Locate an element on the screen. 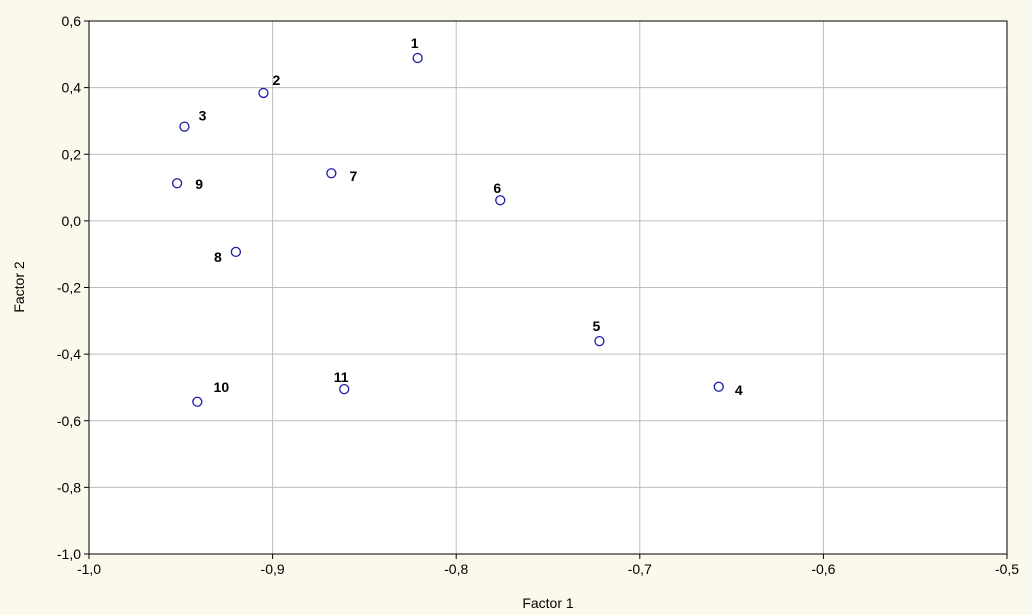 This screenshot has height=615, width=1032. x-tick-label: -0,6 is located at coordinates (823, 569).